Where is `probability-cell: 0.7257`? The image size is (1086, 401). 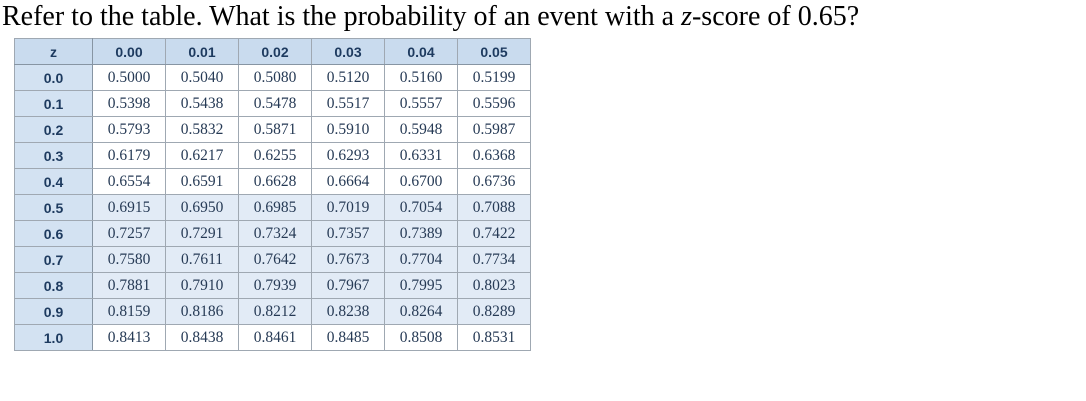 probability-cell: 0.7257 is located at coordinates (129, 234).